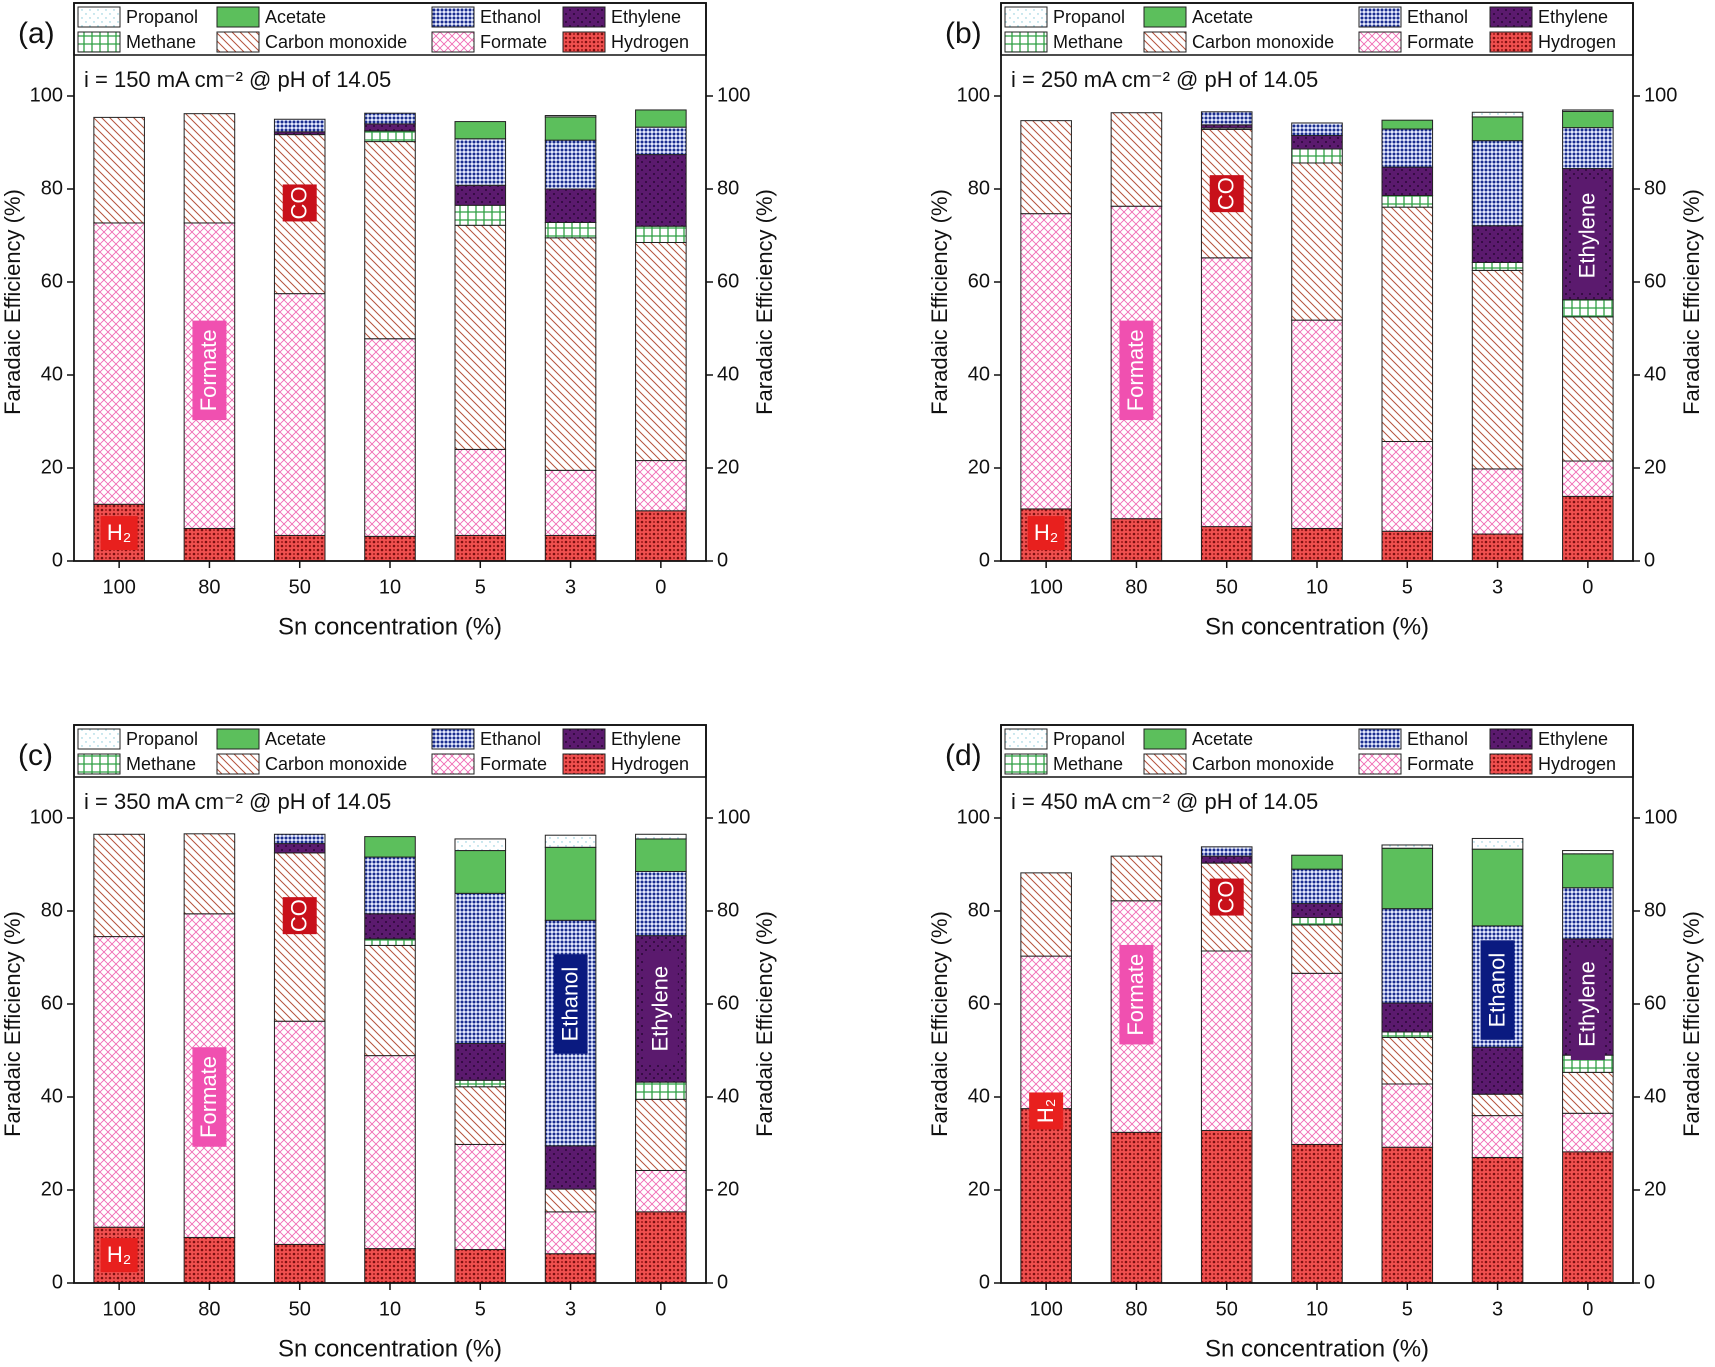  Describe the element at coordinates (1317, 587) in the screenshot. I see `x-tick-label: 10` at that location.